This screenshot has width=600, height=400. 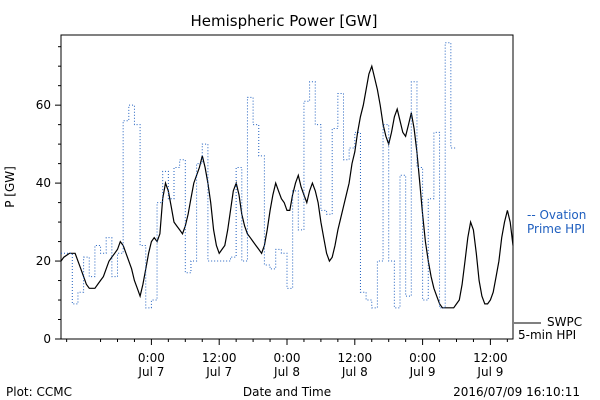 What do you see at coordinates (564, 322) in the screenshot?
I see `legend-swpc-line1: SWPC` at bounding box center [564, 322].